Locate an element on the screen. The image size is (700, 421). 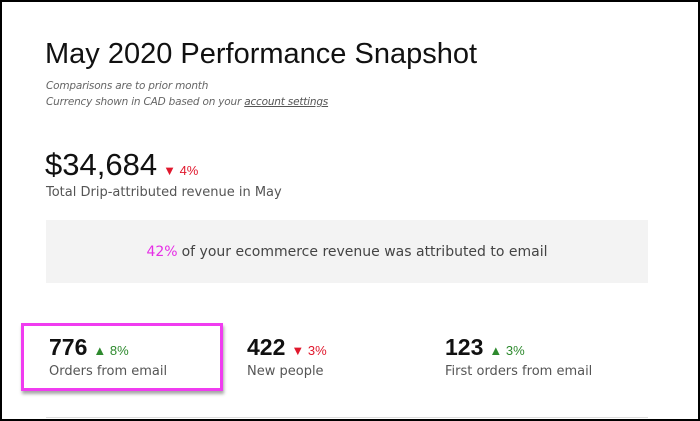
stat-orders-from-email: 776 ▲ 8% Orders from email is located at coordinates (108, 356).